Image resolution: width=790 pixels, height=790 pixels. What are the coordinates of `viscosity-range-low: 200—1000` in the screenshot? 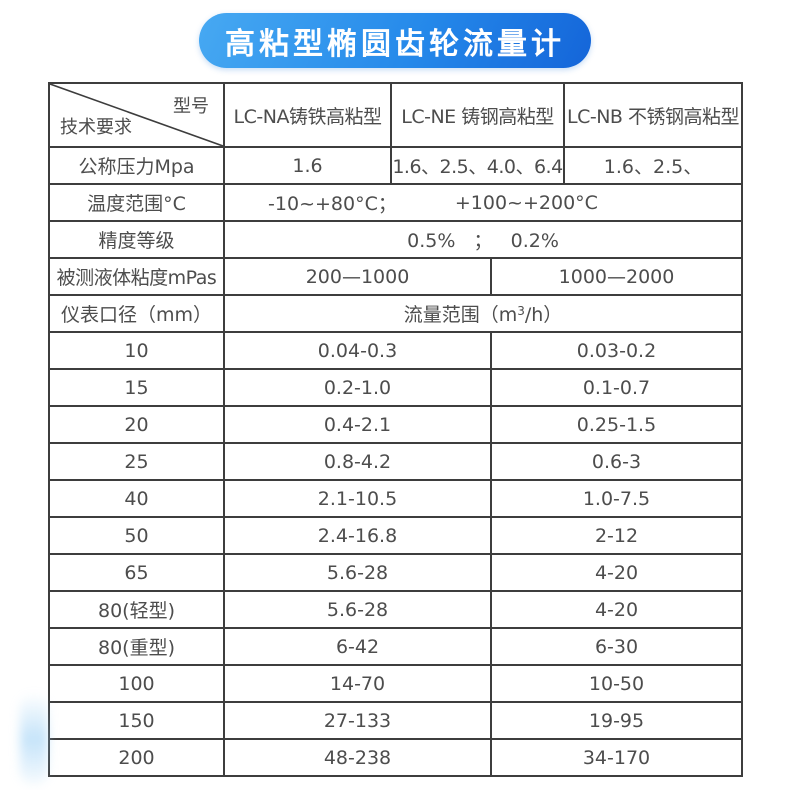 It's located at (357, 276).